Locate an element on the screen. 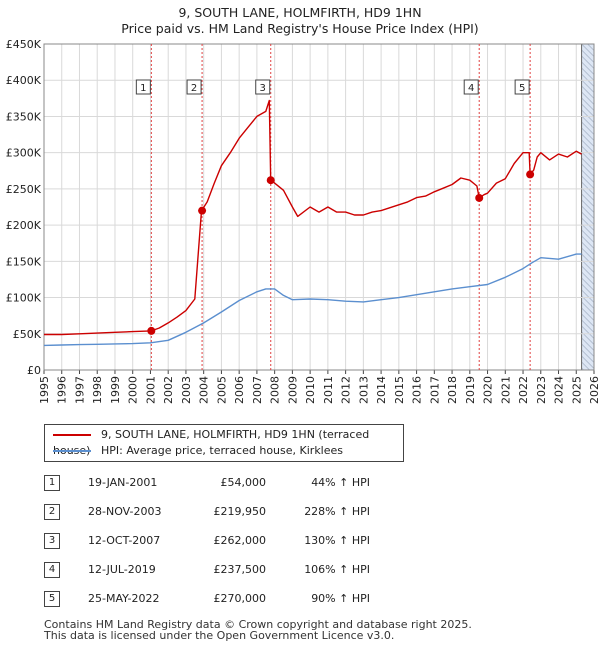 The width and height of the screenshot is (600, 650). x-tick-label: 2006 is located at coordinates (239, 390).